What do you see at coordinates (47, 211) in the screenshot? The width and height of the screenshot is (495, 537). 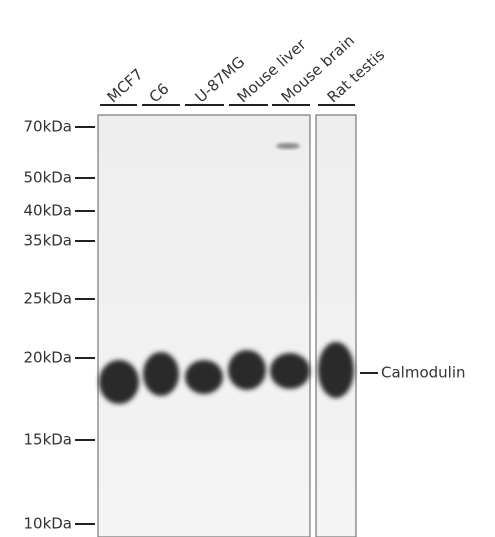 I see `marker-label: 40kDa` at bounding box center [47, 211].